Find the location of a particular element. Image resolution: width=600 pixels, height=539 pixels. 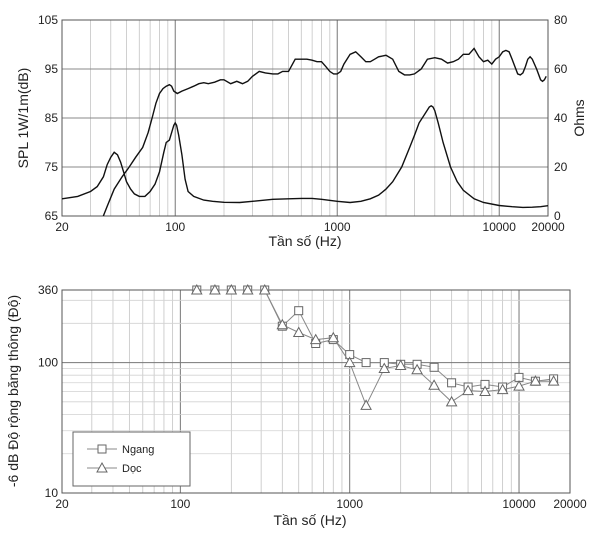

legend-box is located at coordinates (131, 459).